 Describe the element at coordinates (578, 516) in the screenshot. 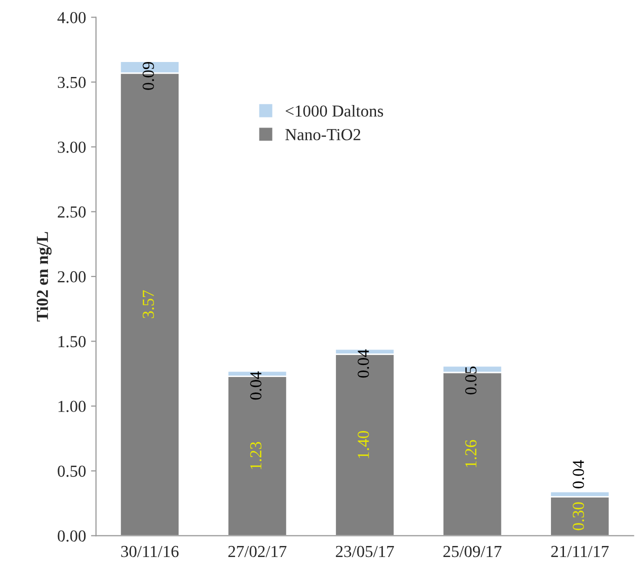

I see `data-label: 0.30` at that location.